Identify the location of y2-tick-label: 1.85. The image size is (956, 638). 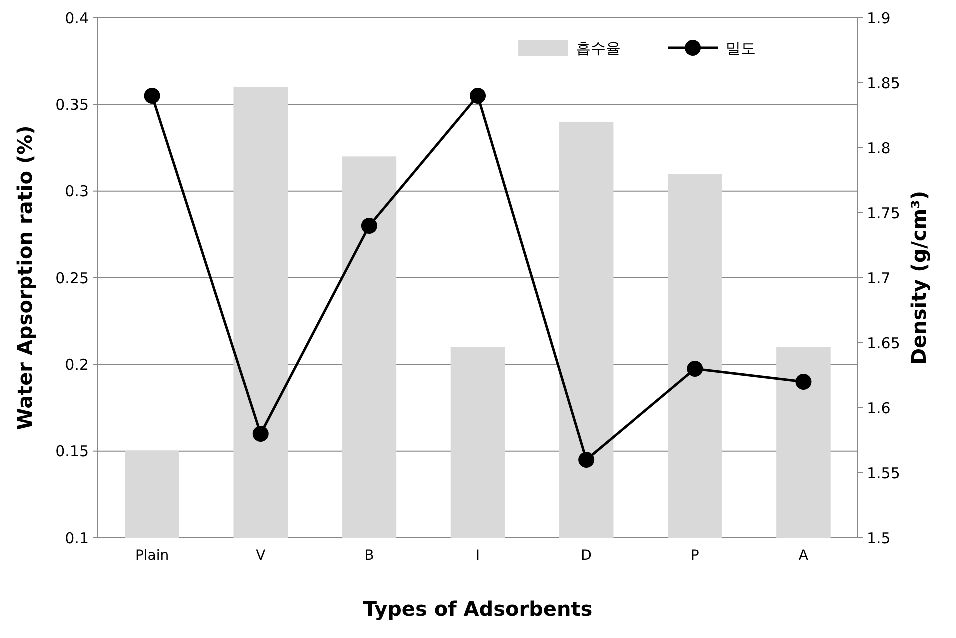
(883, 83).